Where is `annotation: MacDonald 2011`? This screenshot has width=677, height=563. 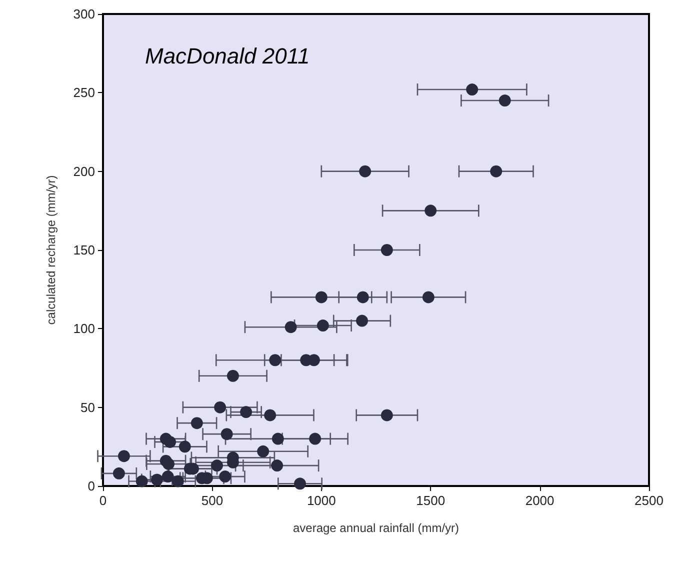 annotation: MacDonald 2011 is located at coordinates (227, 56).